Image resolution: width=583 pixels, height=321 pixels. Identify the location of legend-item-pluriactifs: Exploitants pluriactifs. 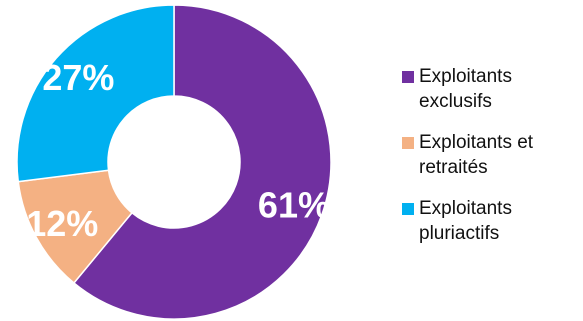
(491, 221).